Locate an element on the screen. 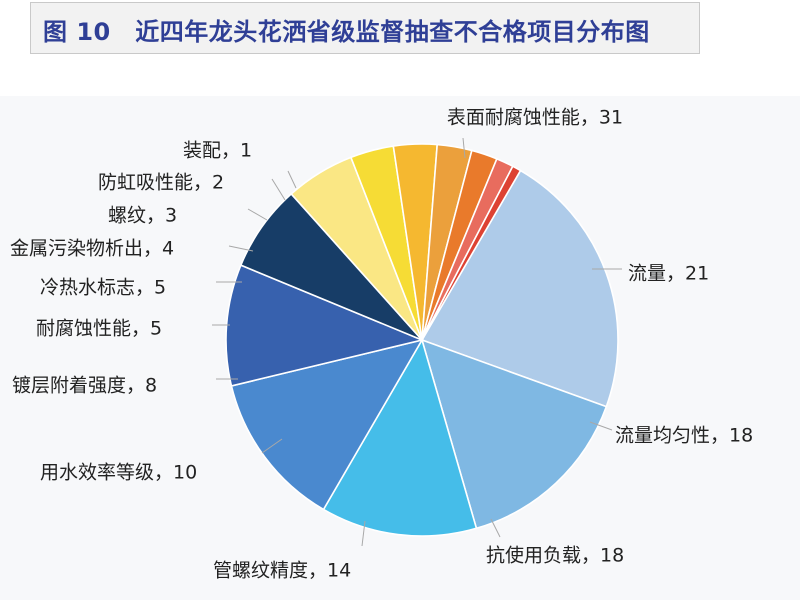 This screenshot has height=600, width=800. slice-label-5: 管螺纹精度，14 is located at coordinates (282, 571).